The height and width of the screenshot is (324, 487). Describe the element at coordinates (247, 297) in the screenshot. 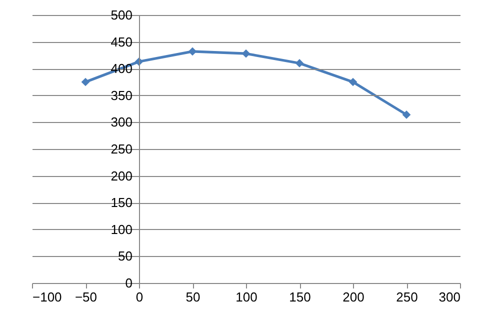

I see `x-tick-label: 100` at that location.